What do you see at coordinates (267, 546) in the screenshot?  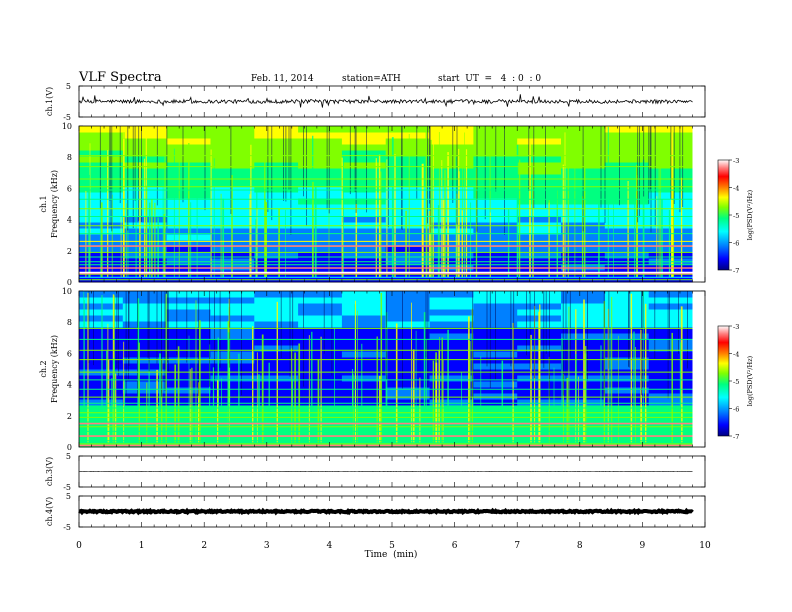 I see `x-tick-label: 3` at bounding box center [267, 546].